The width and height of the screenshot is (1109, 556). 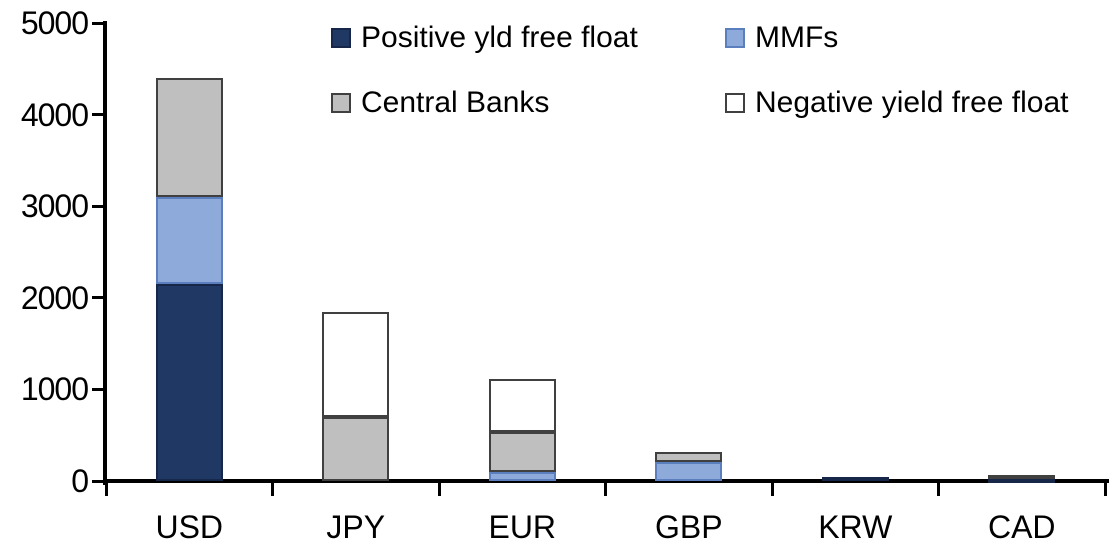 What do you see at coordinates (54, 23) in the screenshot?
I see `y-axis-tick-label: 5000` at bounding box center [54, 23].